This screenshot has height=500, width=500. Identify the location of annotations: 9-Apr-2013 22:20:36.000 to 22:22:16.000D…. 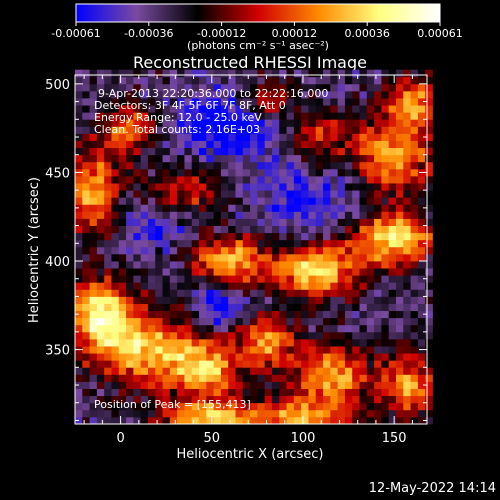
(211, 111).